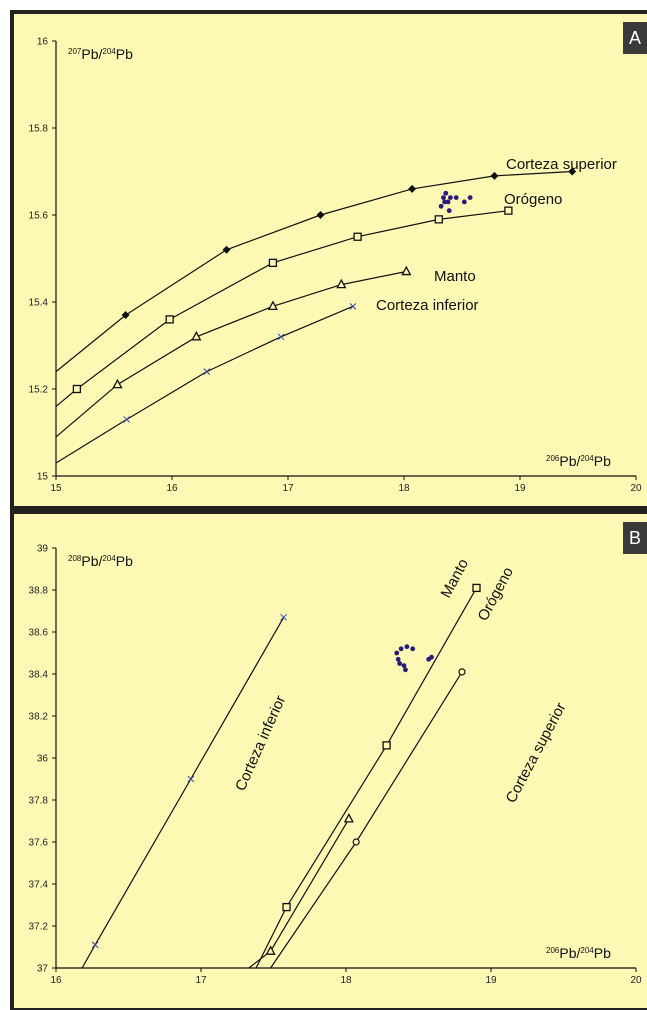 This screenshot has width=647, height=1010. Describe the element at coordinates (39, 717) in the screenshot. I see `y-tick-label: 38.2` at that location.